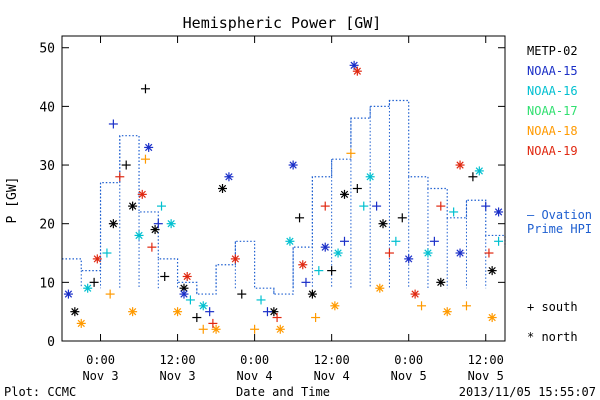 The width and height of the screenshot is (600, 400). What do you see at coordinates (552, 337) in the screenshot?
I see `marker-legend: * north` at bounding box center [552, 337].